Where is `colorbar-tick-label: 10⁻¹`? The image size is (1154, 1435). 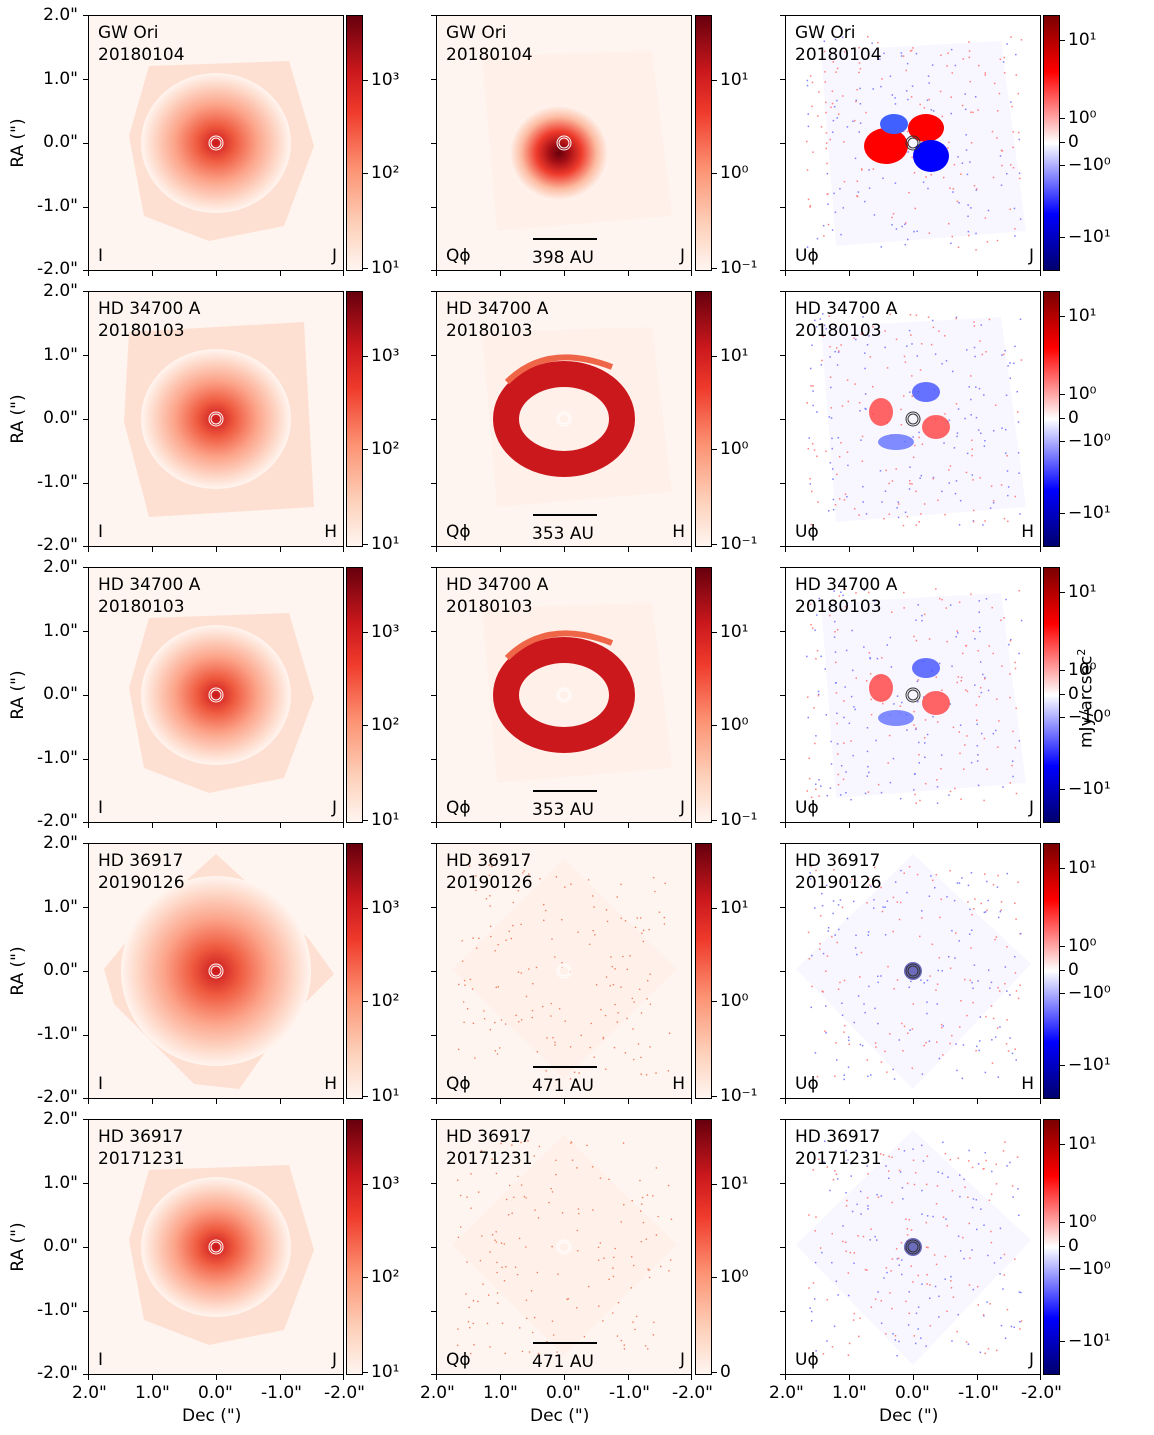 colorbar-tick-label: 10⁻¹ is located at coordinates (739, 544).